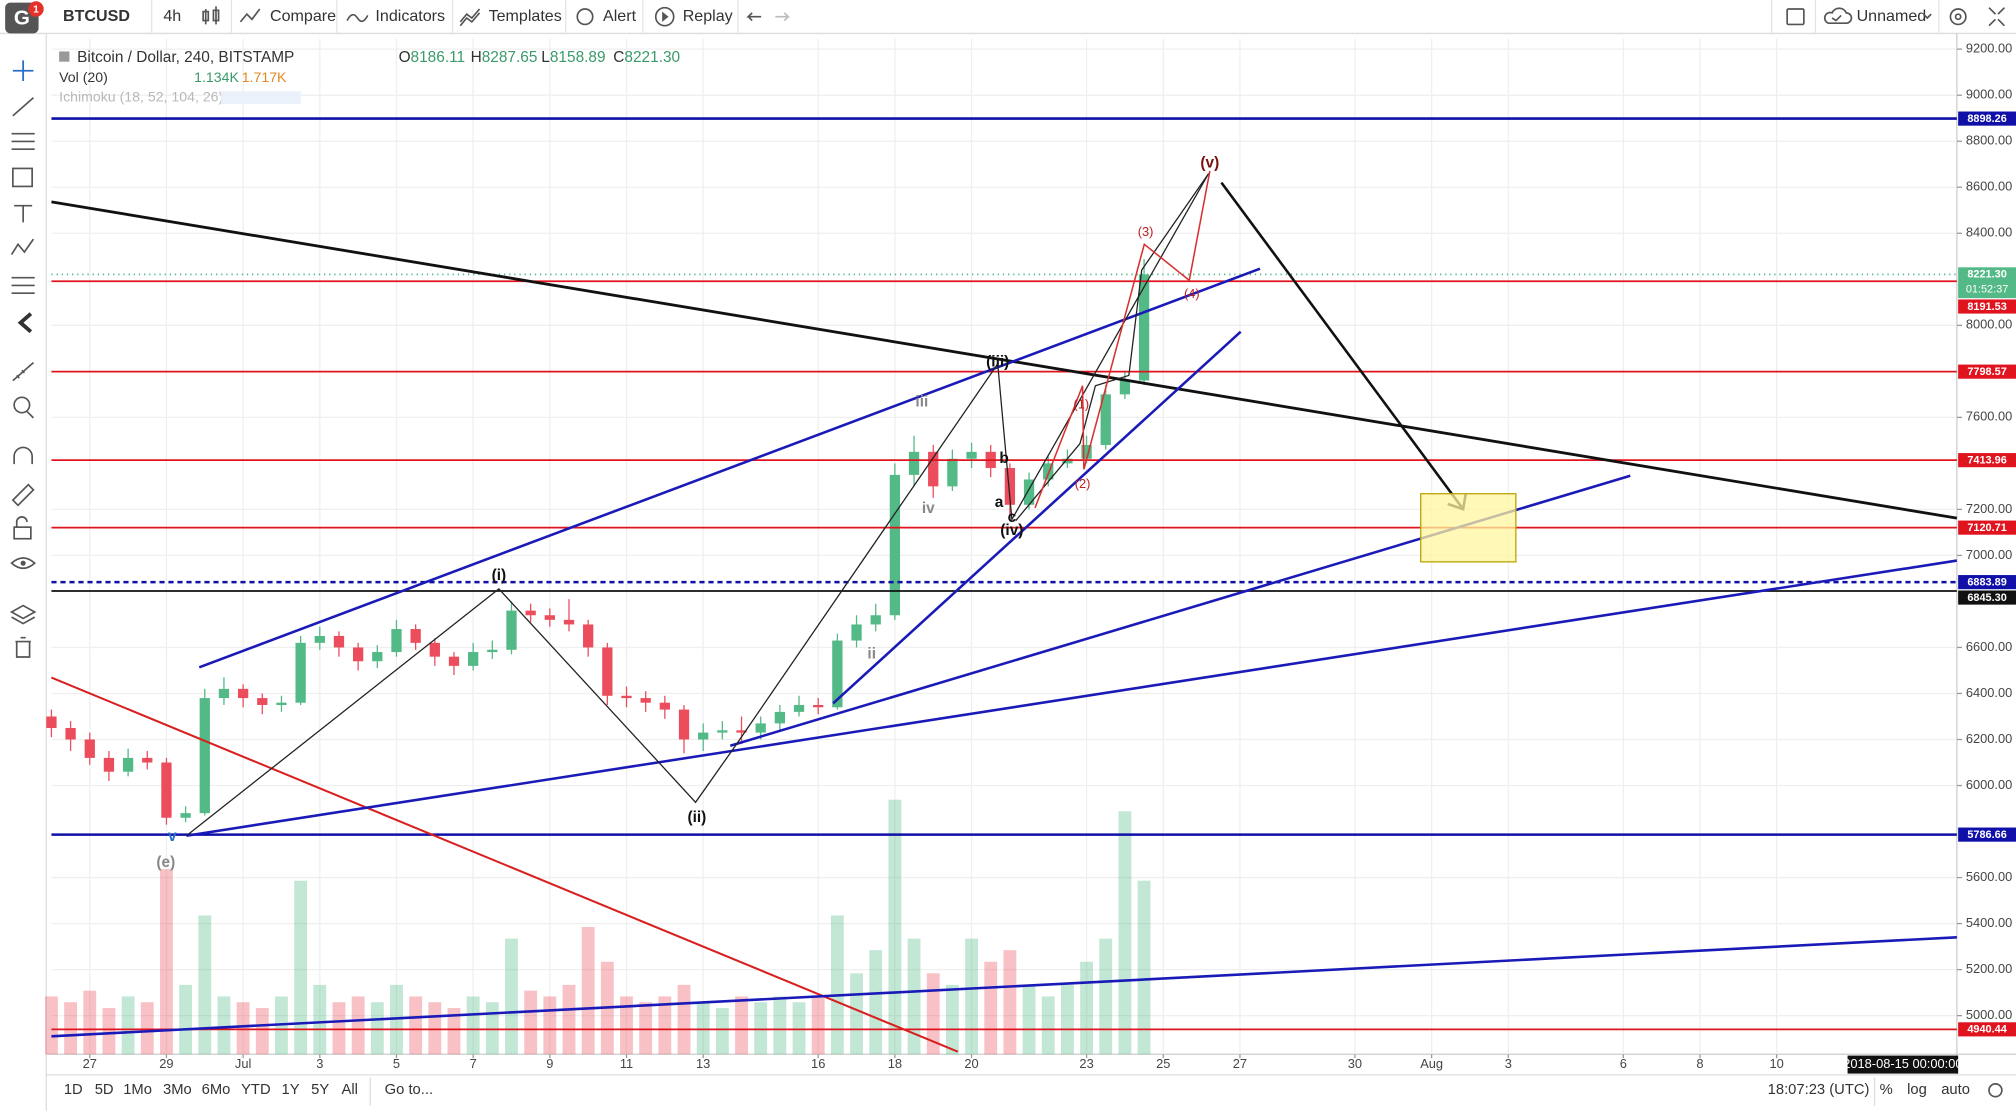 The height and width of the screenshot is (1111, 2016). I want to click on draw-mode-tool, so click(23, 495).